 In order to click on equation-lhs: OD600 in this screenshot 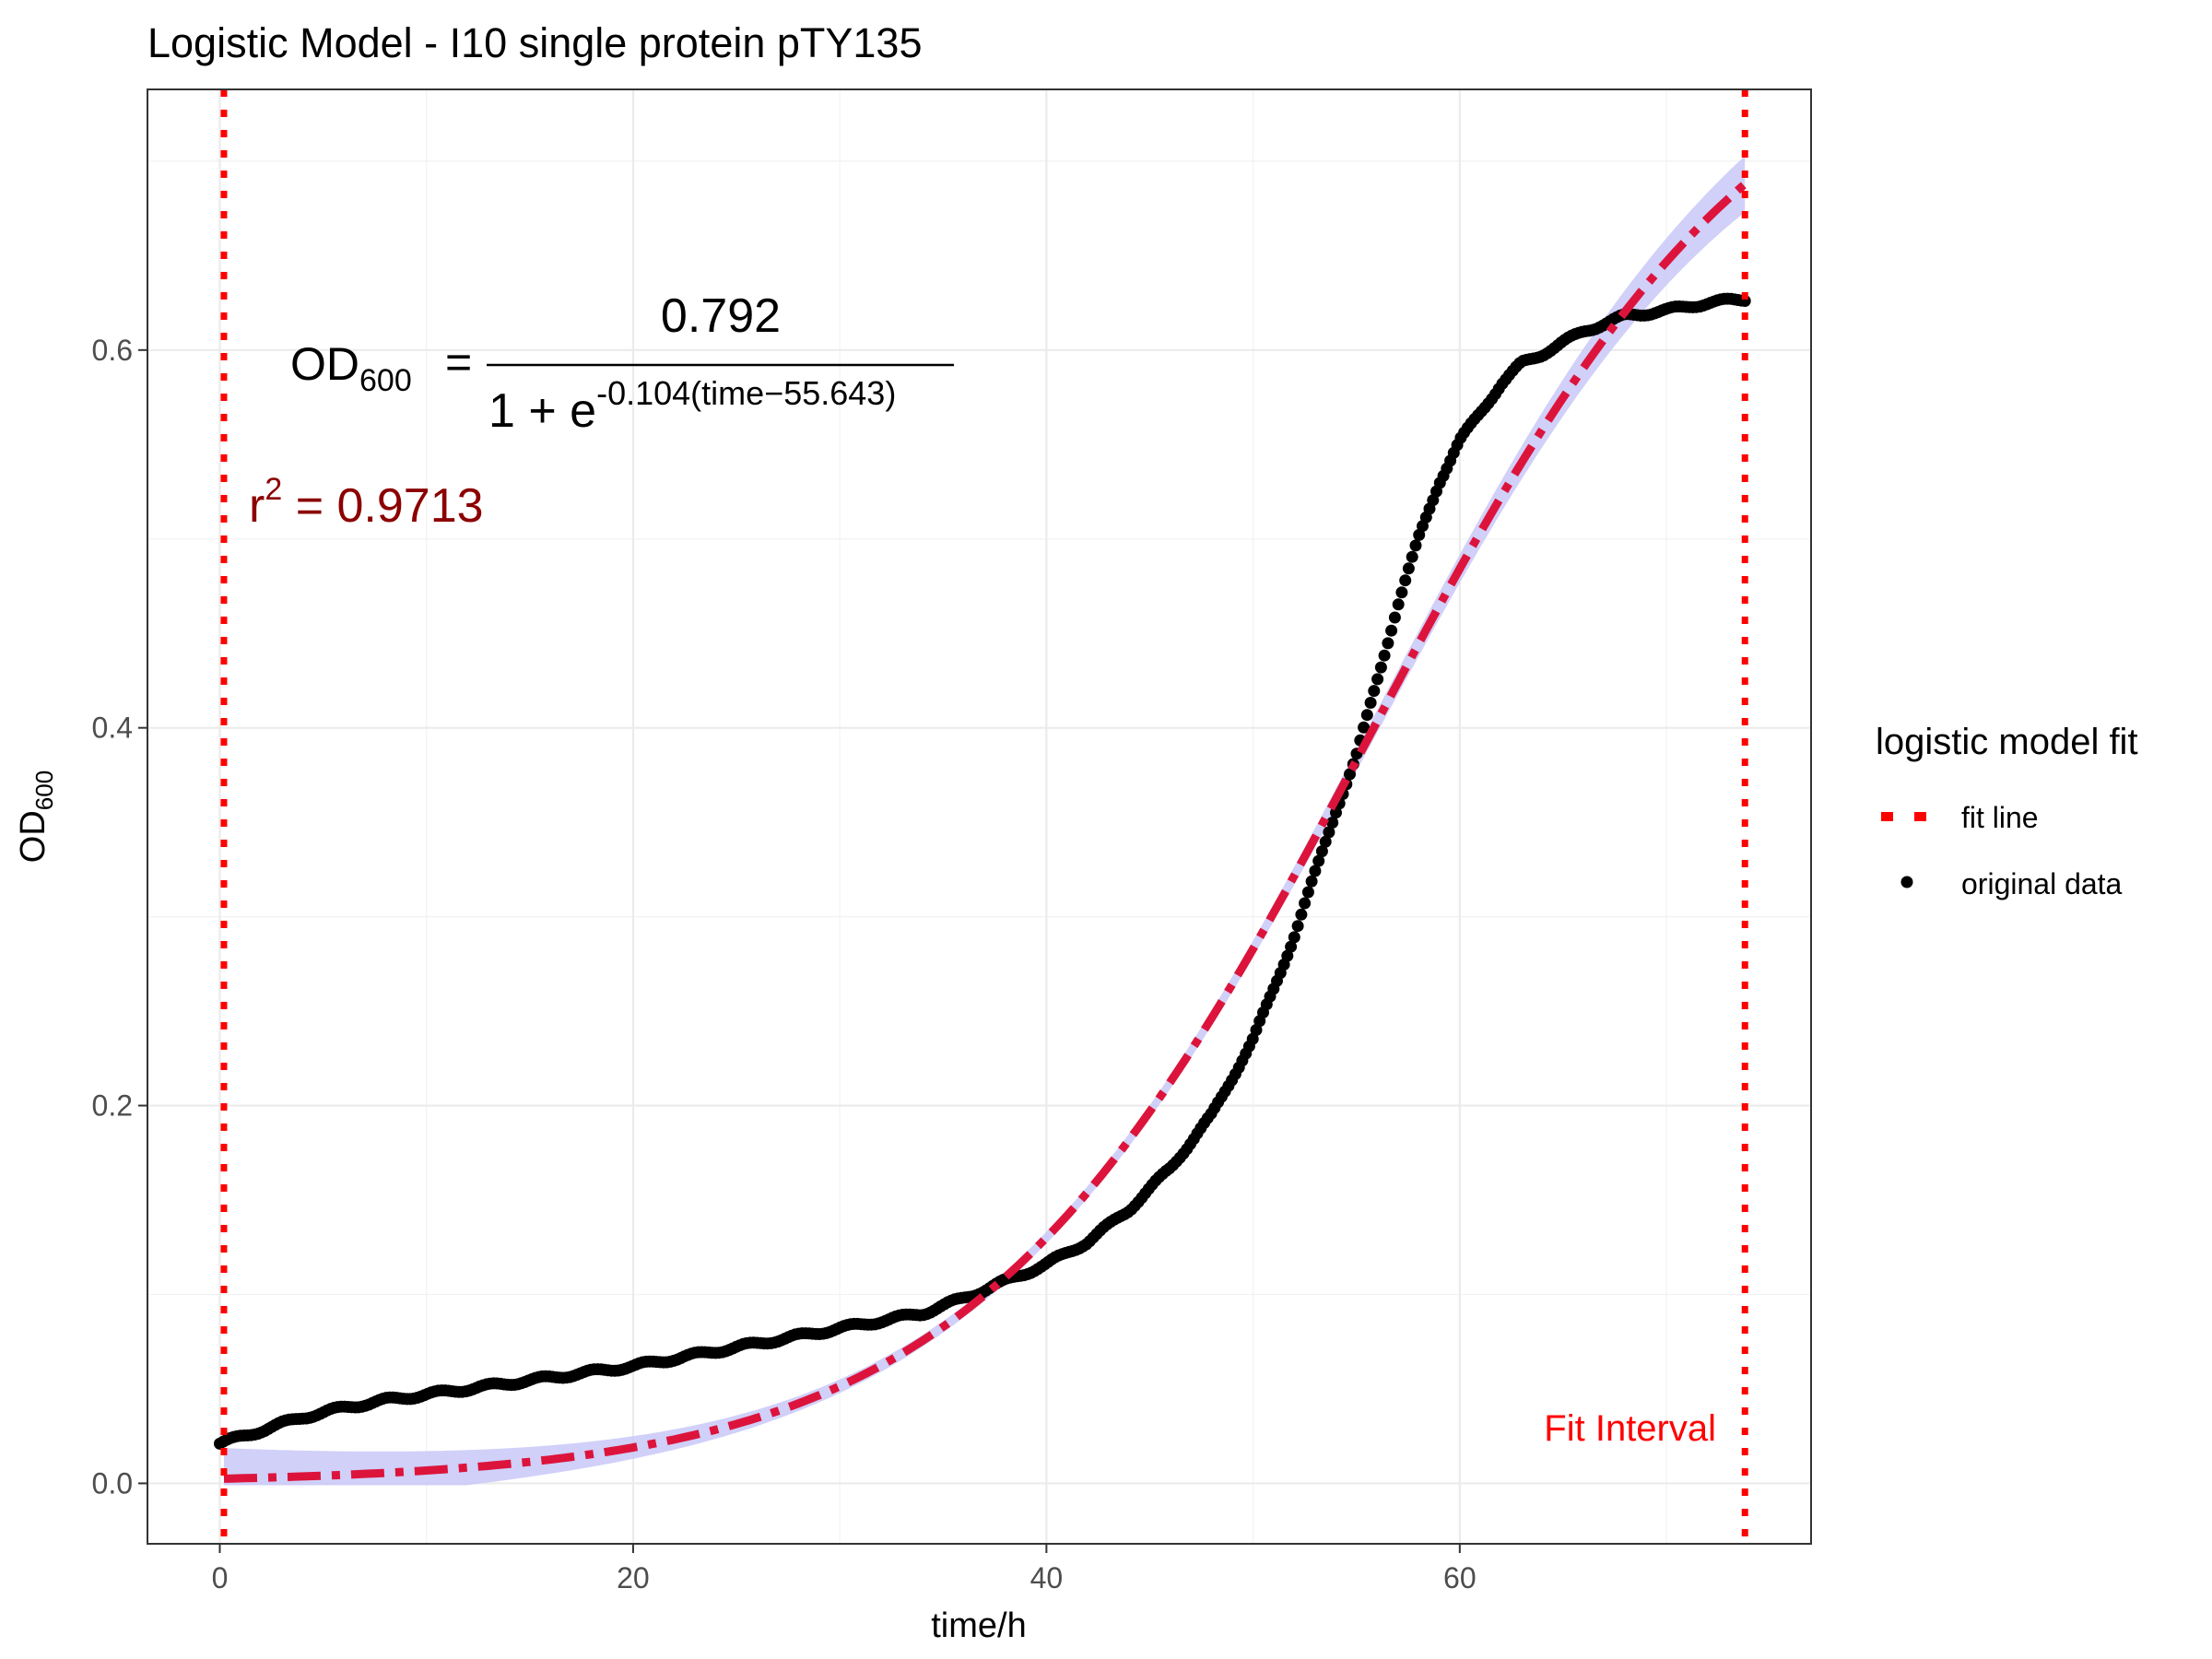, I will do `click(351, 368)`.